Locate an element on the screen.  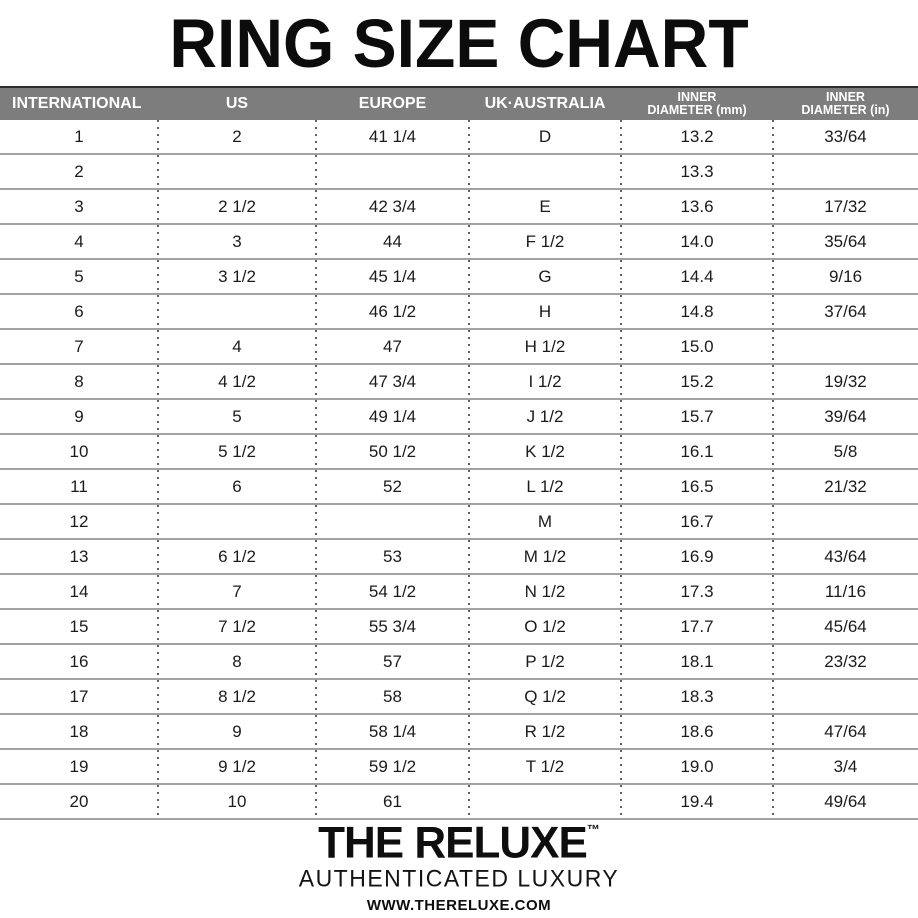
table-cell: 4 1/2 is located at coordinates (236, 382).